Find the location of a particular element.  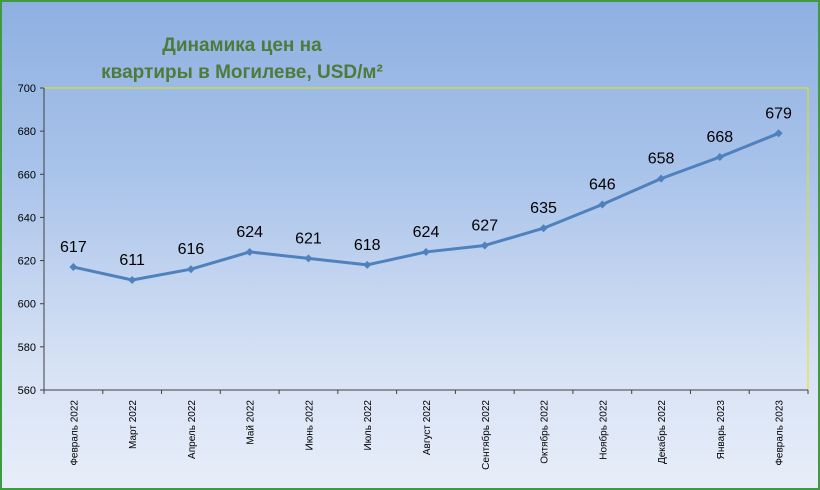

x-tick-label: Июнь 2022 is located at coordinates (309, 425).